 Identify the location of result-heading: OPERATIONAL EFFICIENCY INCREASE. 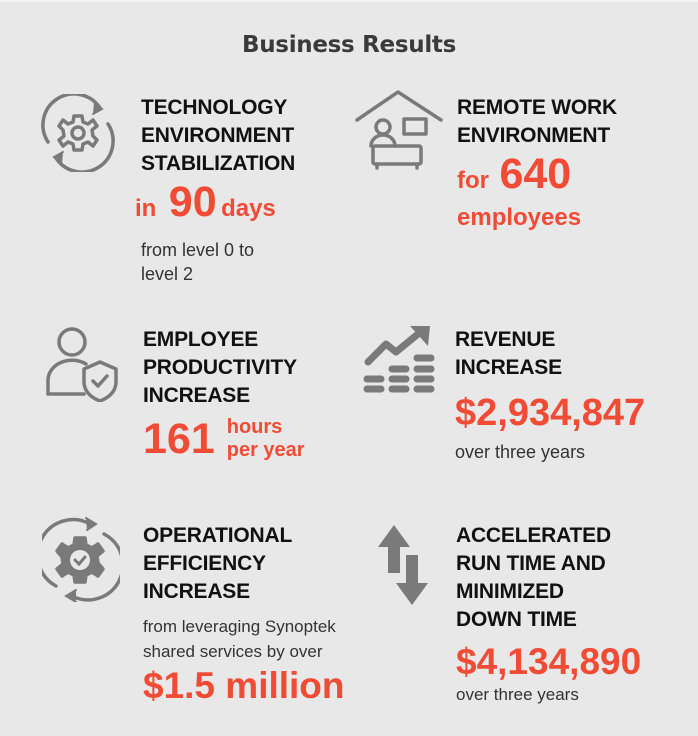
(244, 564).